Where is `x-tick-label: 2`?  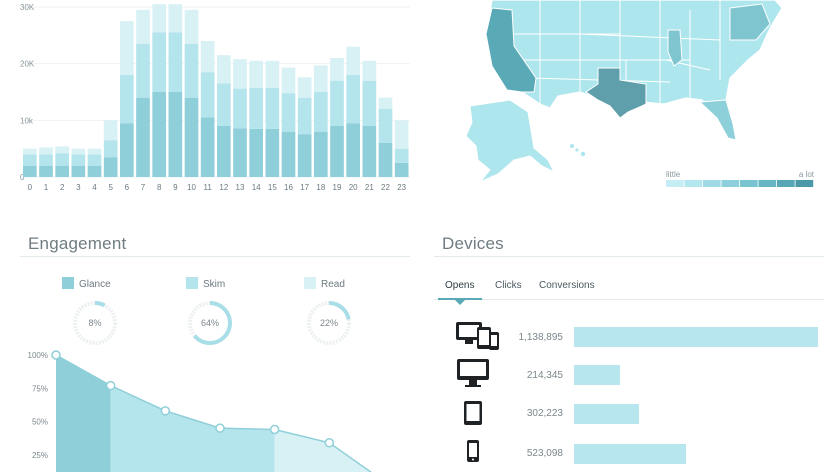
x-tick-label: 2 is located at coordinates (62, 187).